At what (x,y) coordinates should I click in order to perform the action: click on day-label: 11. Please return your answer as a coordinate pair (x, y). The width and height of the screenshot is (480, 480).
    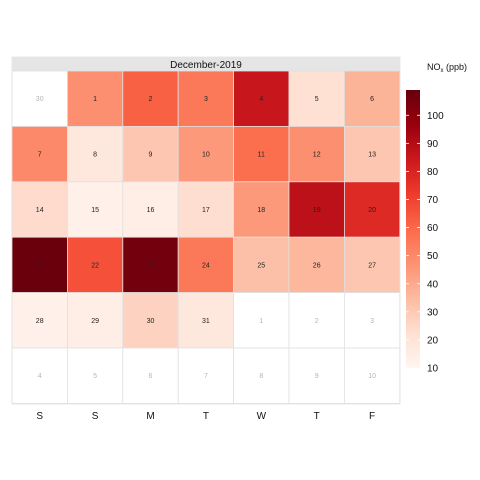
    Looking at the image, I should click on (261, 155).